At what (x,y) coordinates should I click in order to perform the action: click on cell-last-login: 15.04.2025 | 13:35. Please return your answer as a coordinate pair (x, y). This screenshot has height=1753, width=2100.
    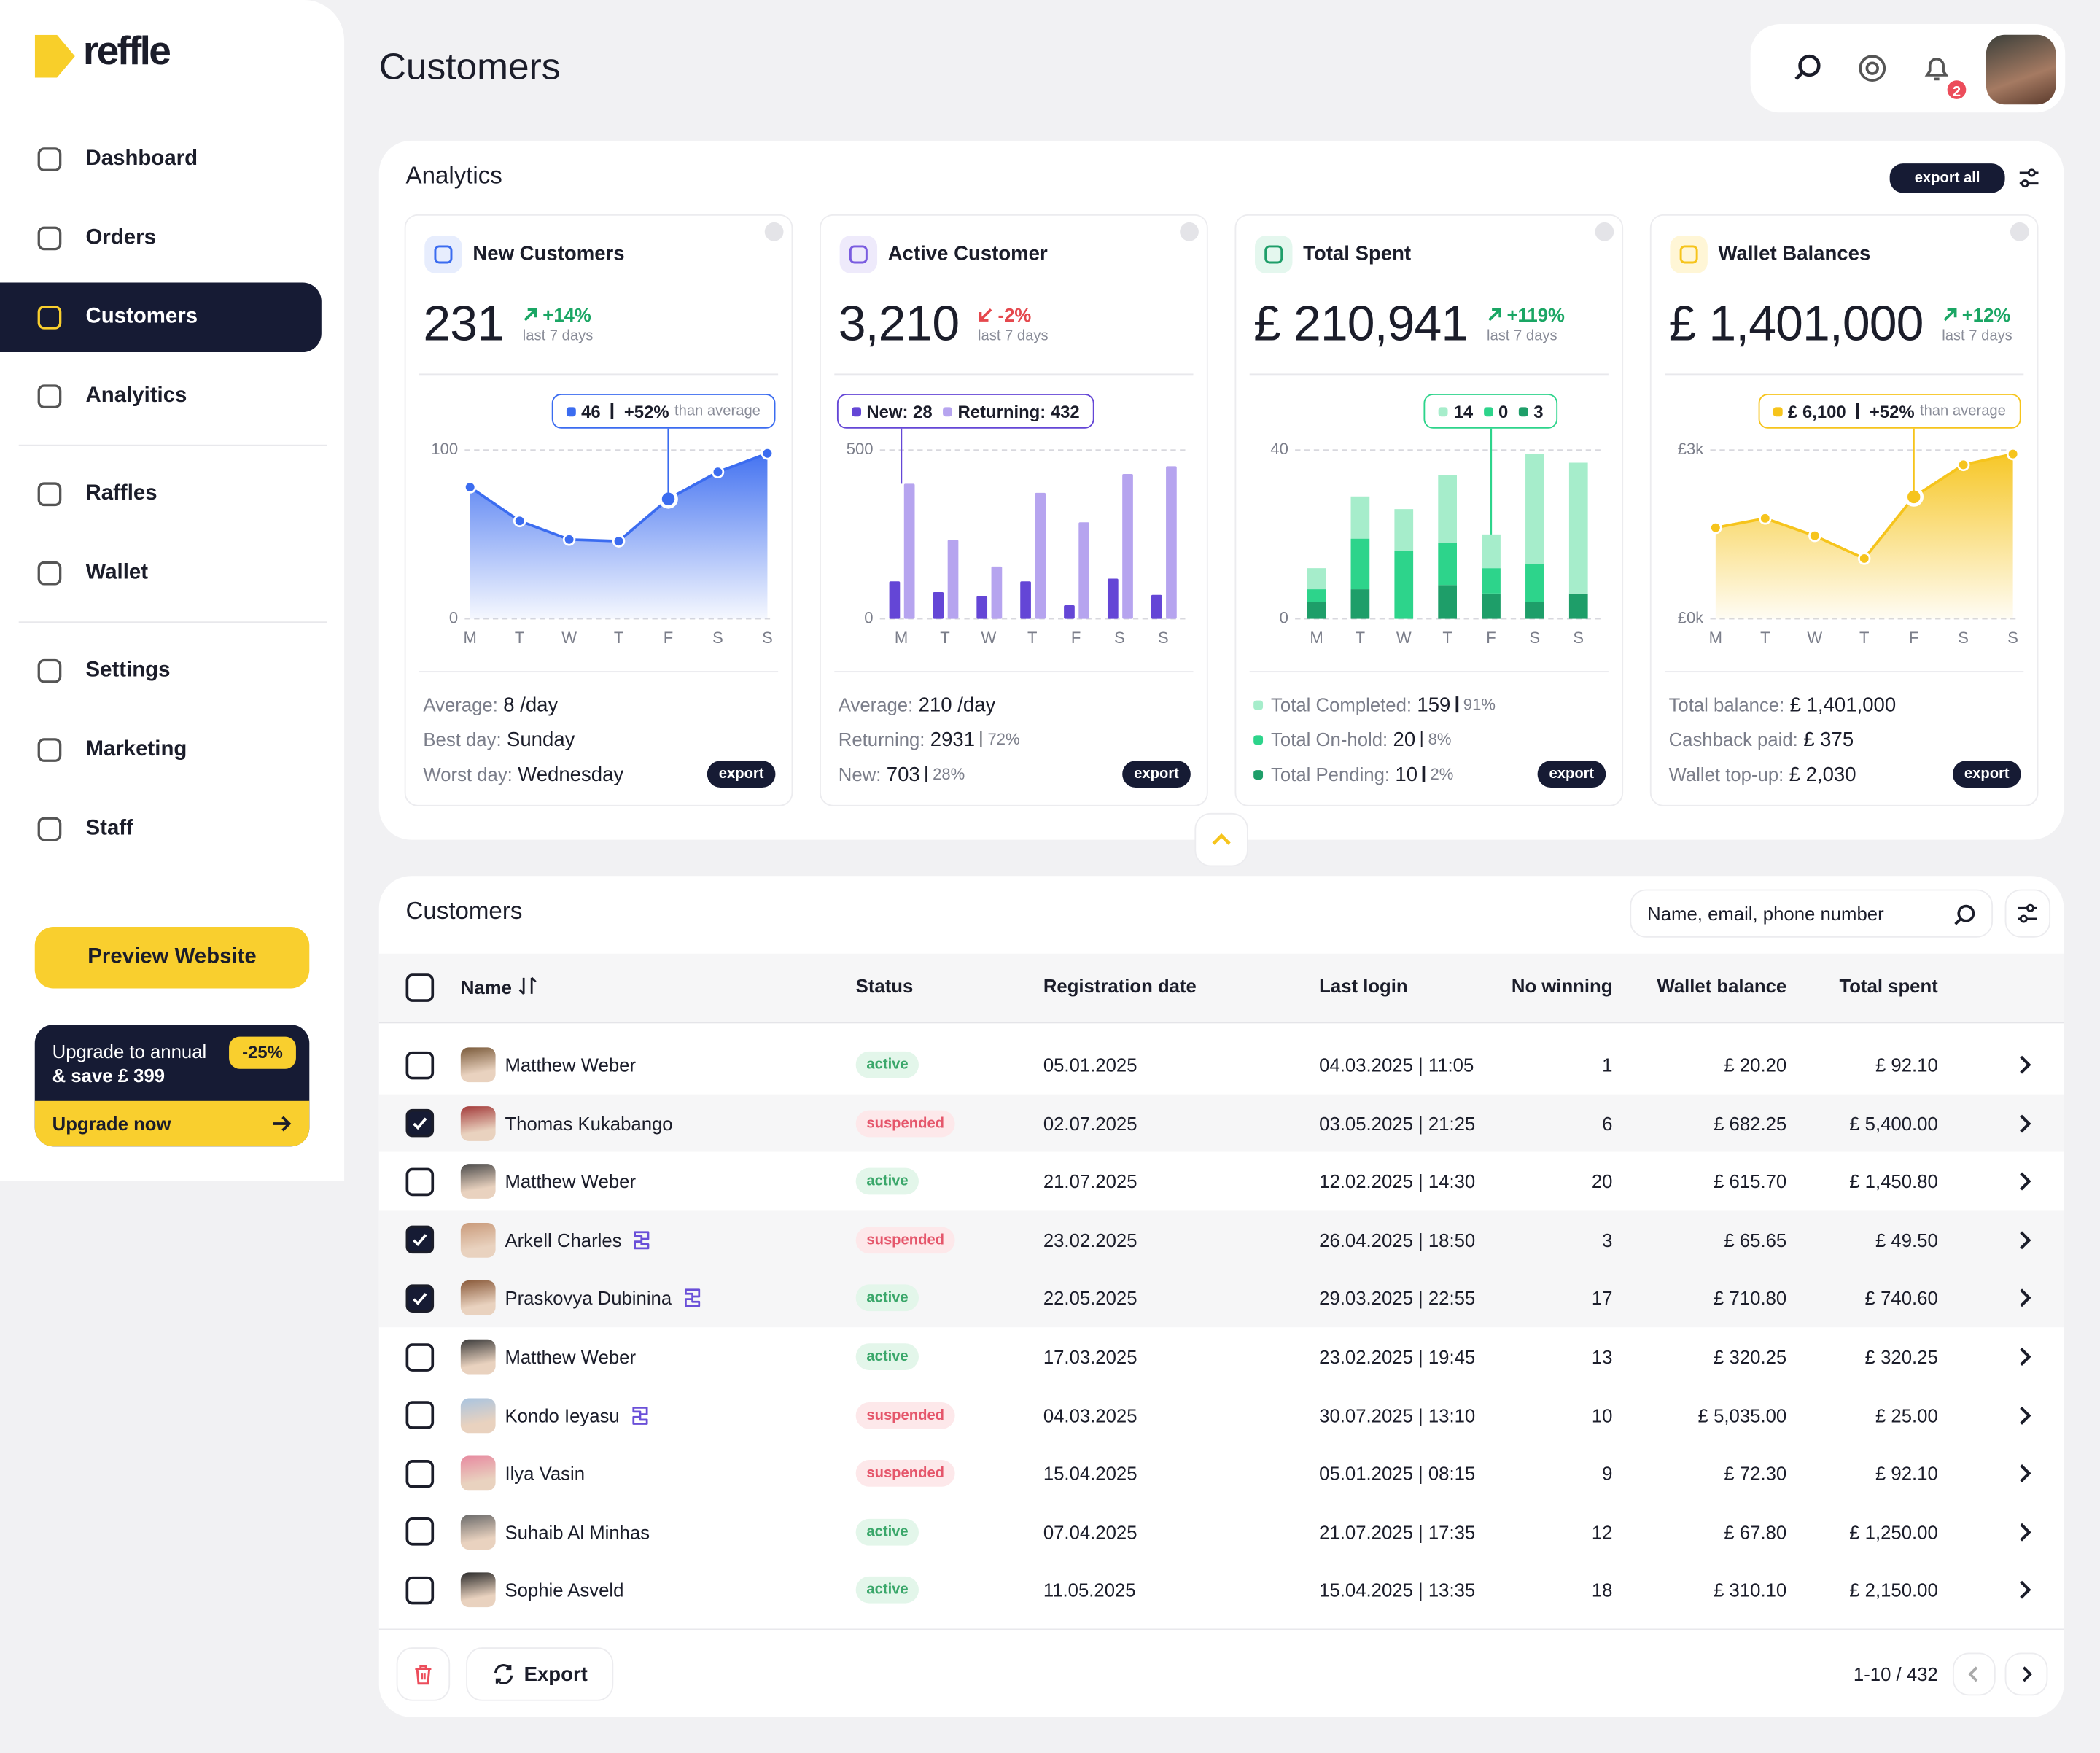
    Looking at the image, I should click on (1397, 1590).